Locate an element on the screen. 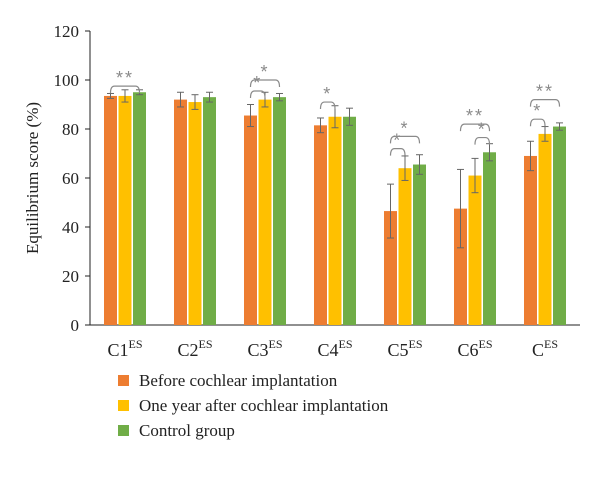 This screenshot has width=600, height=481. x-tick-label: C1ES is located at coordinates (124, 348).